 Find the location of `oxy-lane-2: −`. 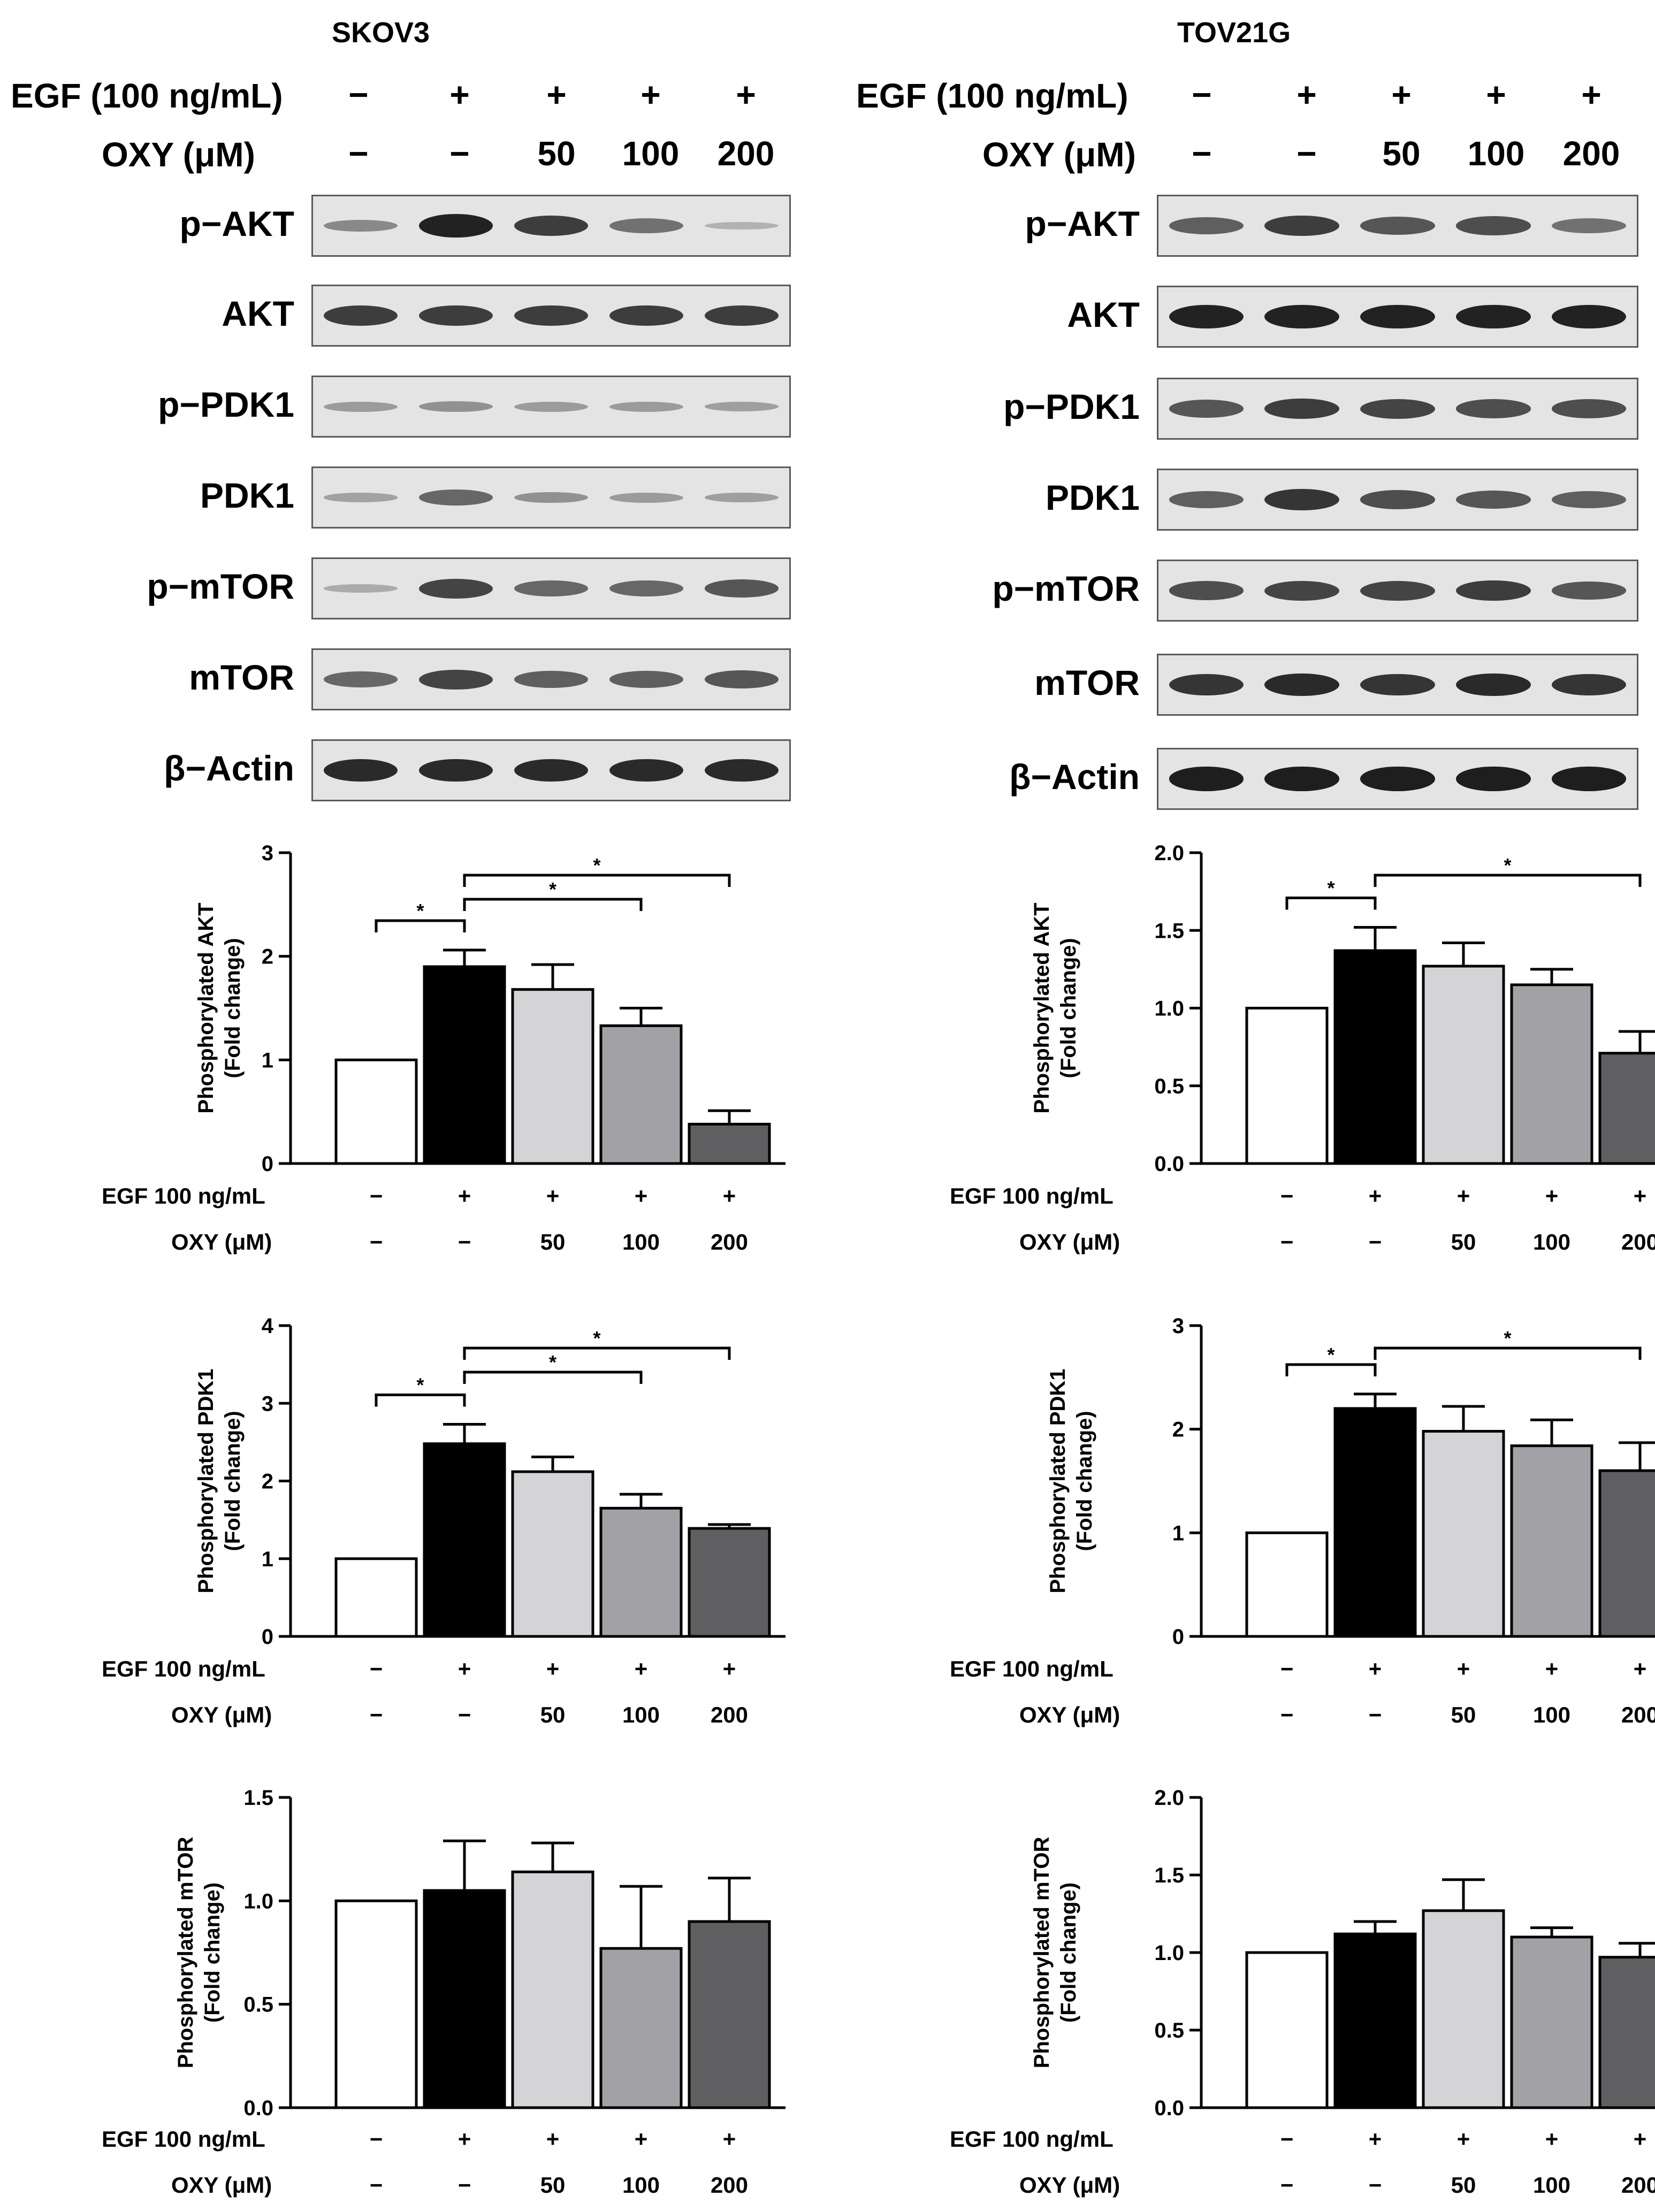

oxy-lane-2: − is located at coordinates (459, 153).